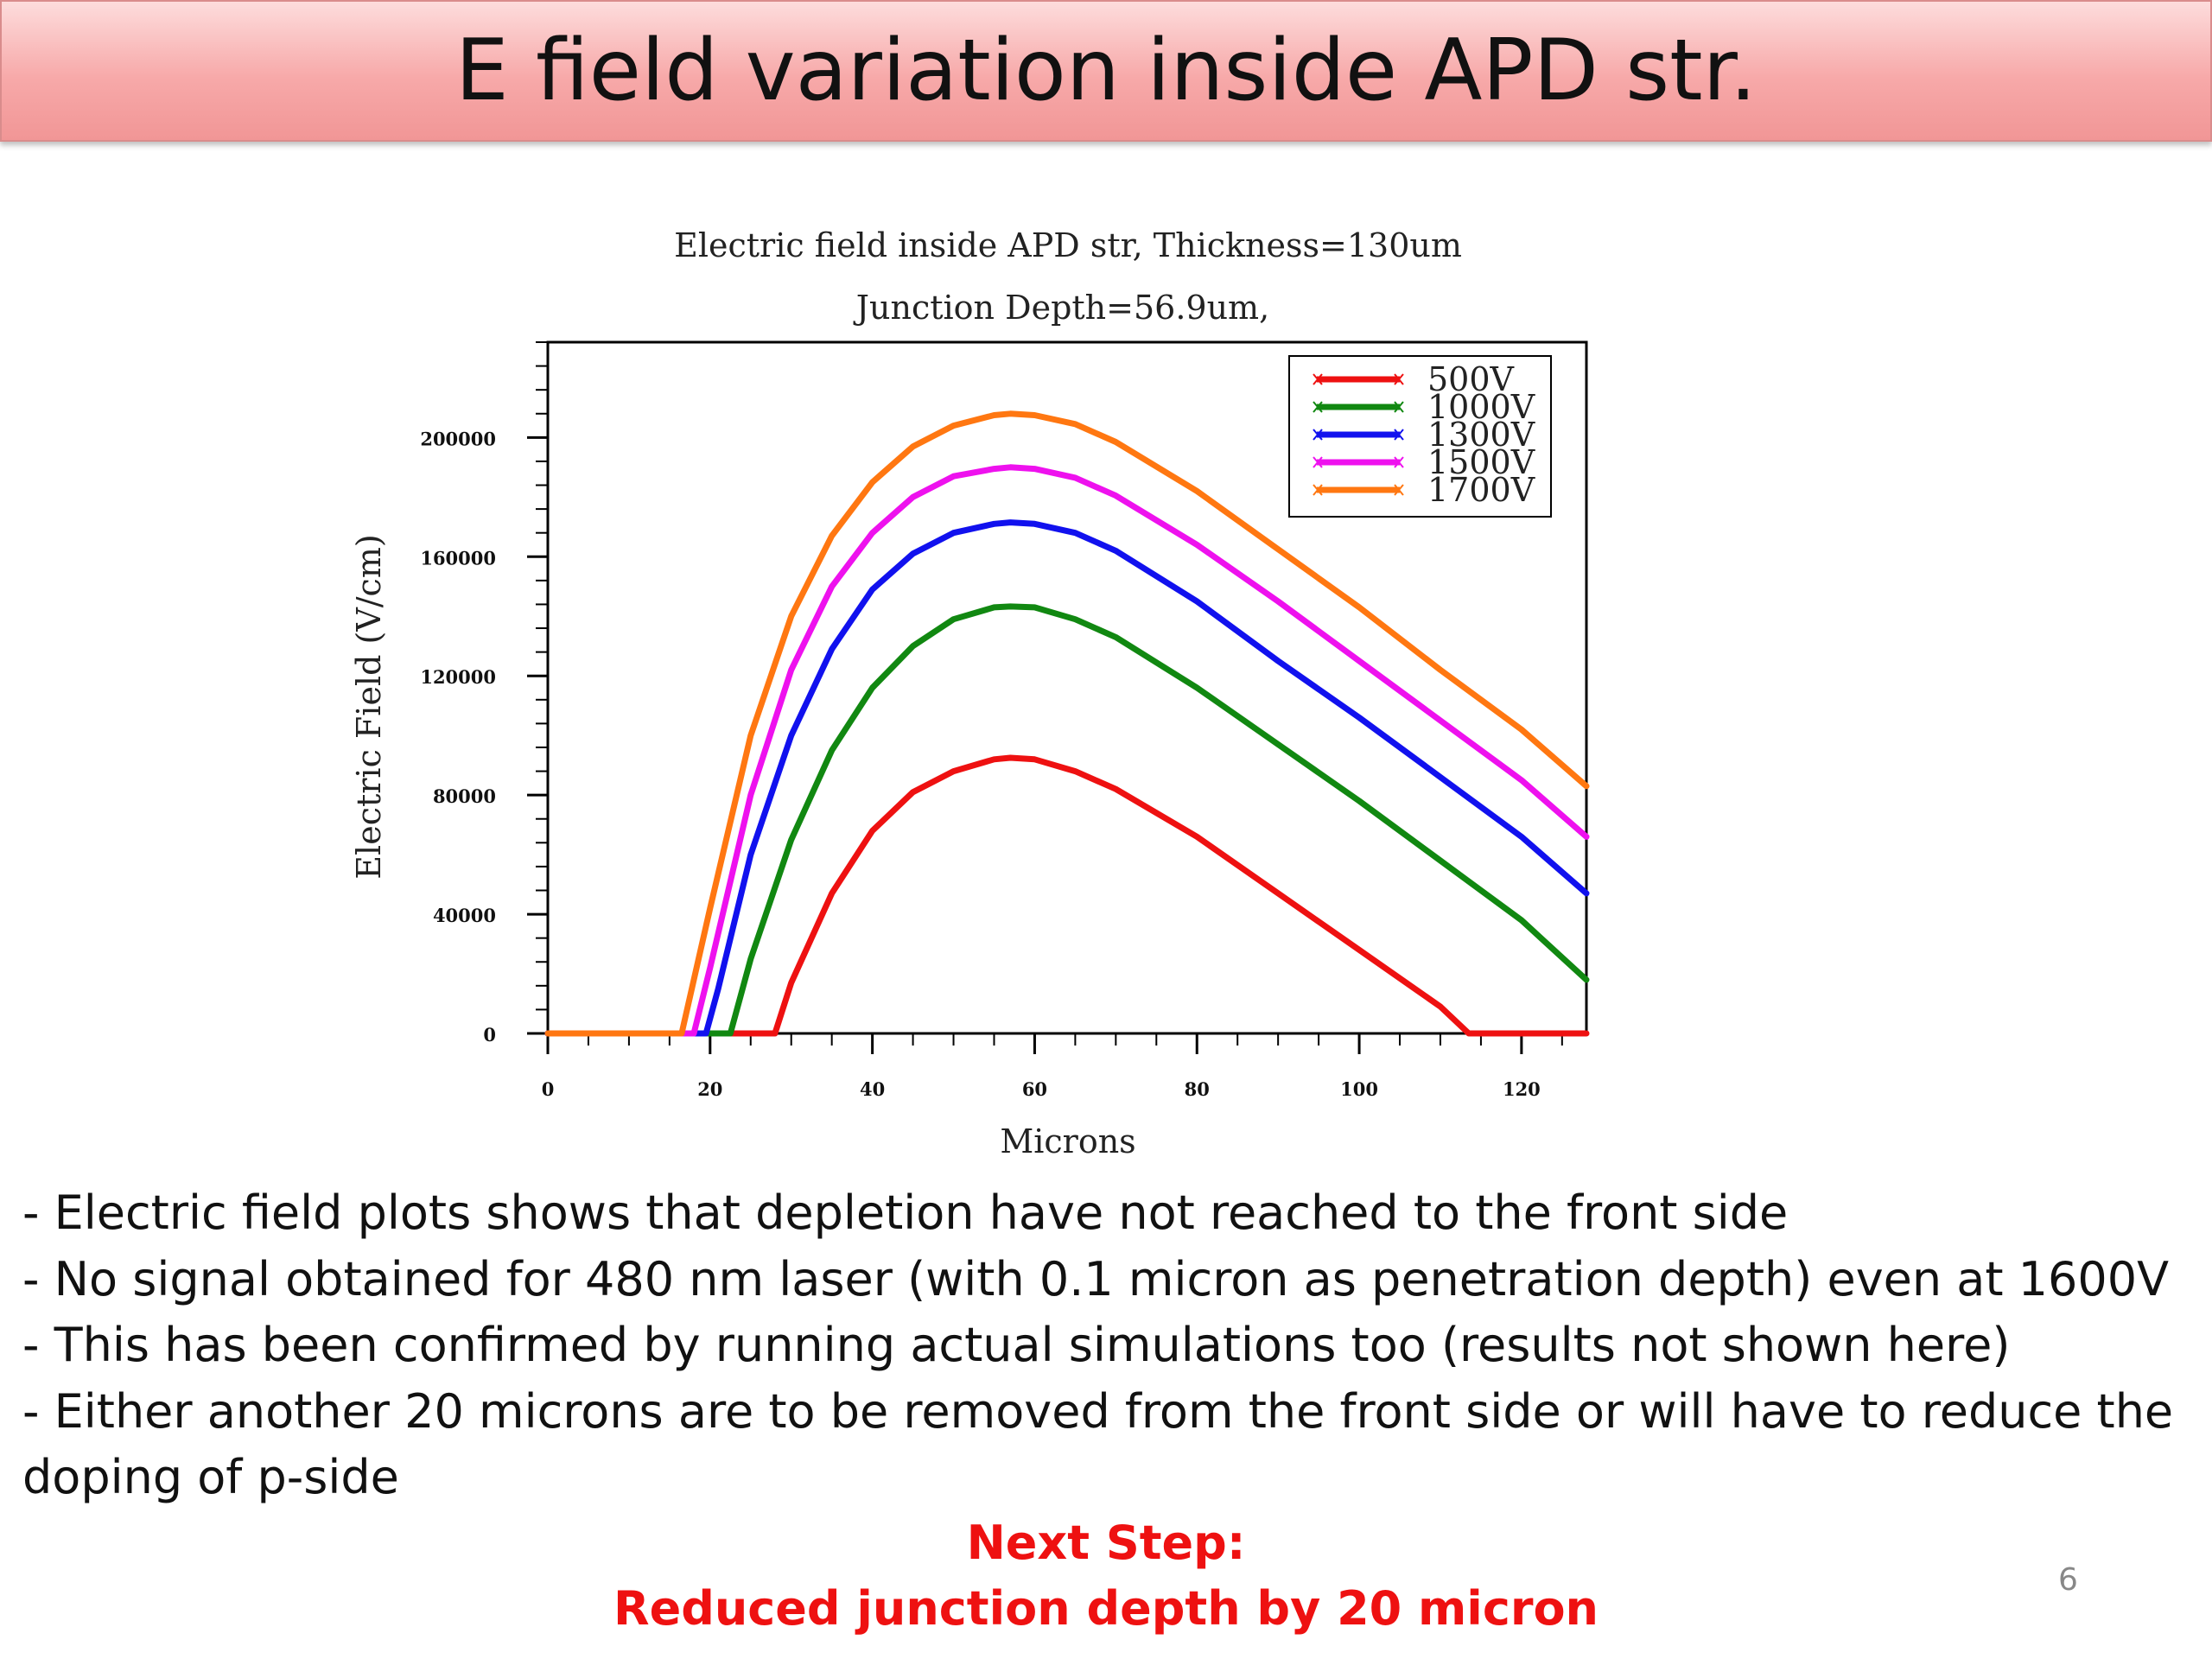  Describe the element at coordinates (489, 1035) in the screenshot. I see `y-tick-label: 0` at that location.